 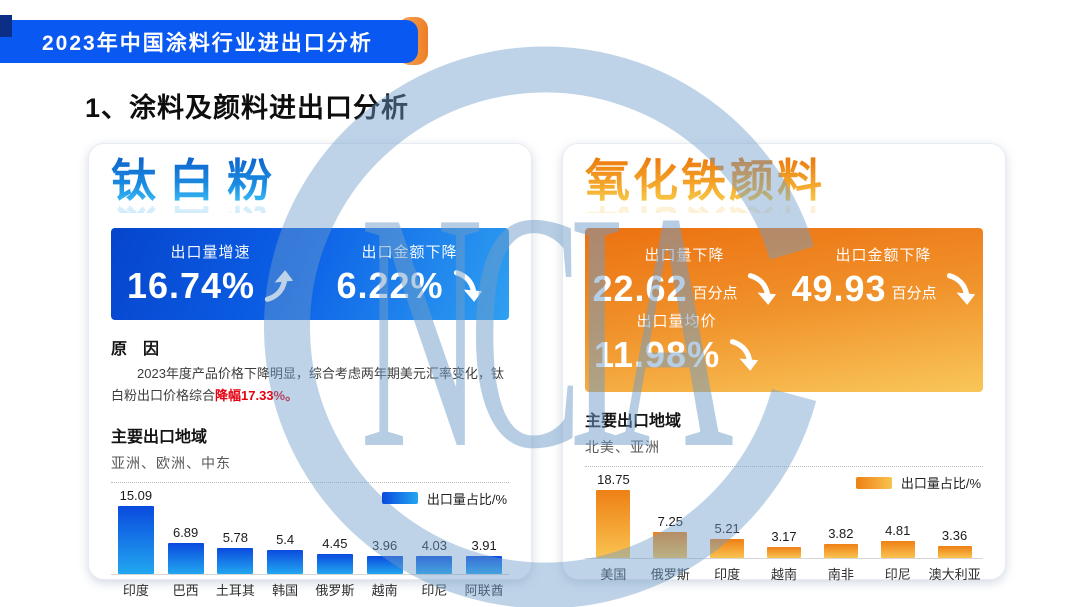 I want to click on bar-column: 3.17, so click(x=784, y=544).